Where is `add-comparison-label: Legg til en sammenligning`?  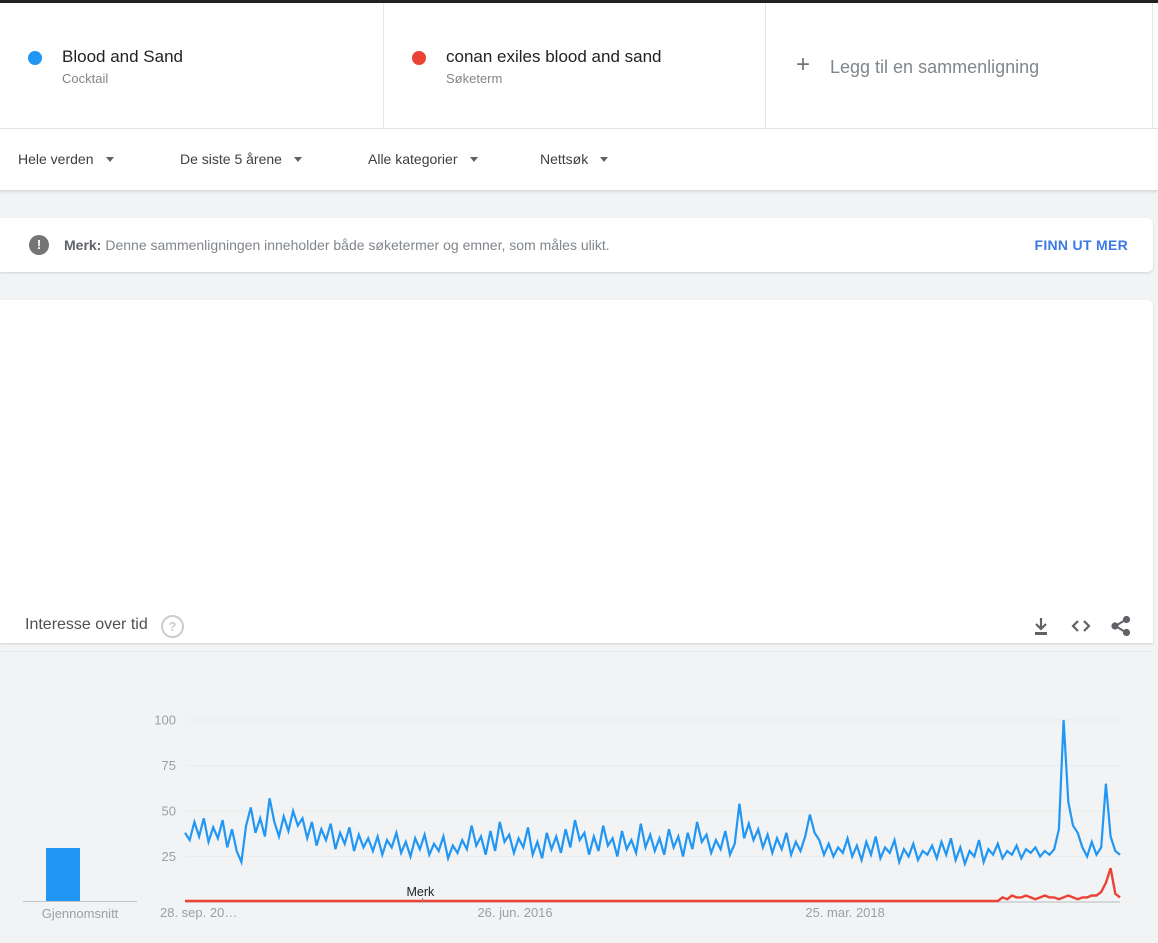
add-comparison-label: Legg til en sammenligning is located at coordinates (935, 67).